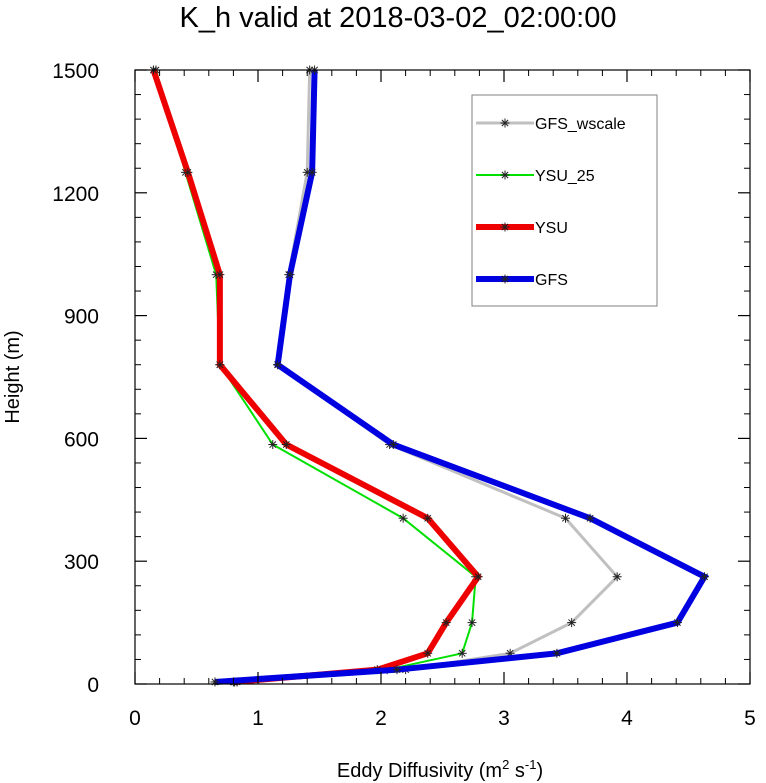  What do you see at coordinates (580, 124) in the screenshot?
I see `legend-label: GFS_wscale` at bounding box center [580, 124].